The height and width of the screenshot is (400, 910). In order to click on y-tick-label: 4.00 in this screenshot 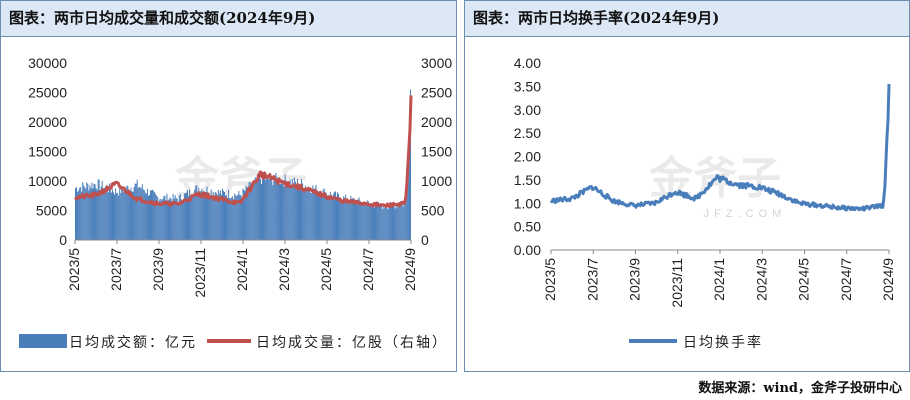, I will do `click(527, 63)`.